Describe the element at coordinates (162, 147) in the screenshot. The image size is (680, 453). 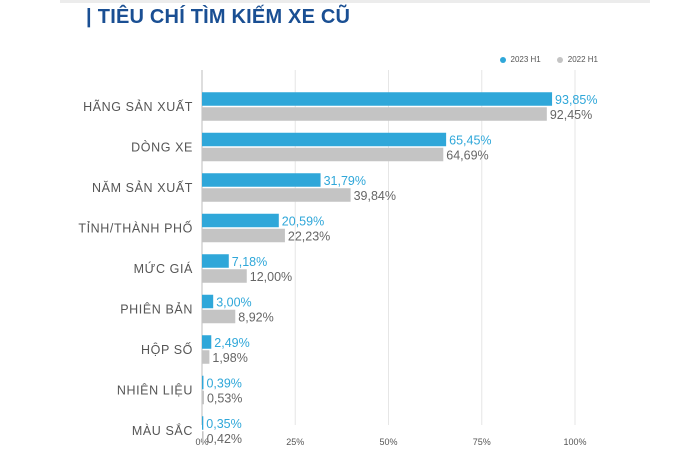
I see `category-label: DÒNG XE` at that location.